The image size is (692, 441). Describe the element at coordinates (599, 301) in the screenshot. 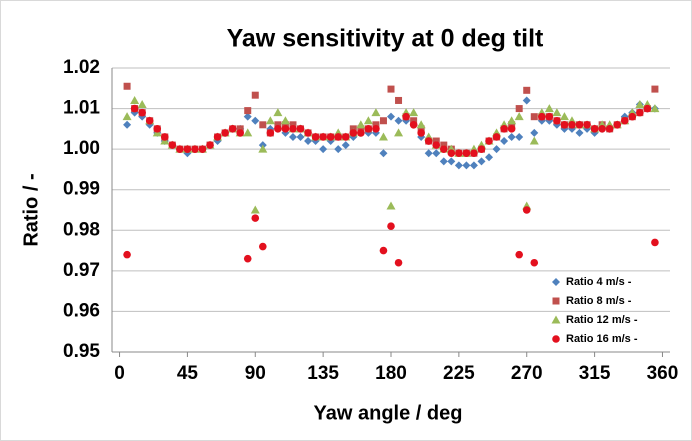

I see `legend-label: Ratio 8 m/s -` at that location.